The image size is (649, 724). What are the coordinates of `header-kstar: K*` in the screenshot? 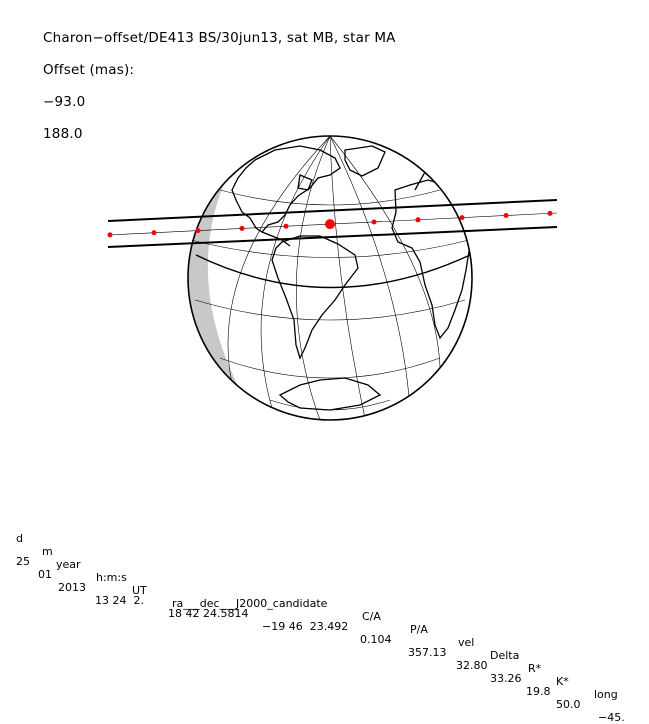 It's located at (562, 681).